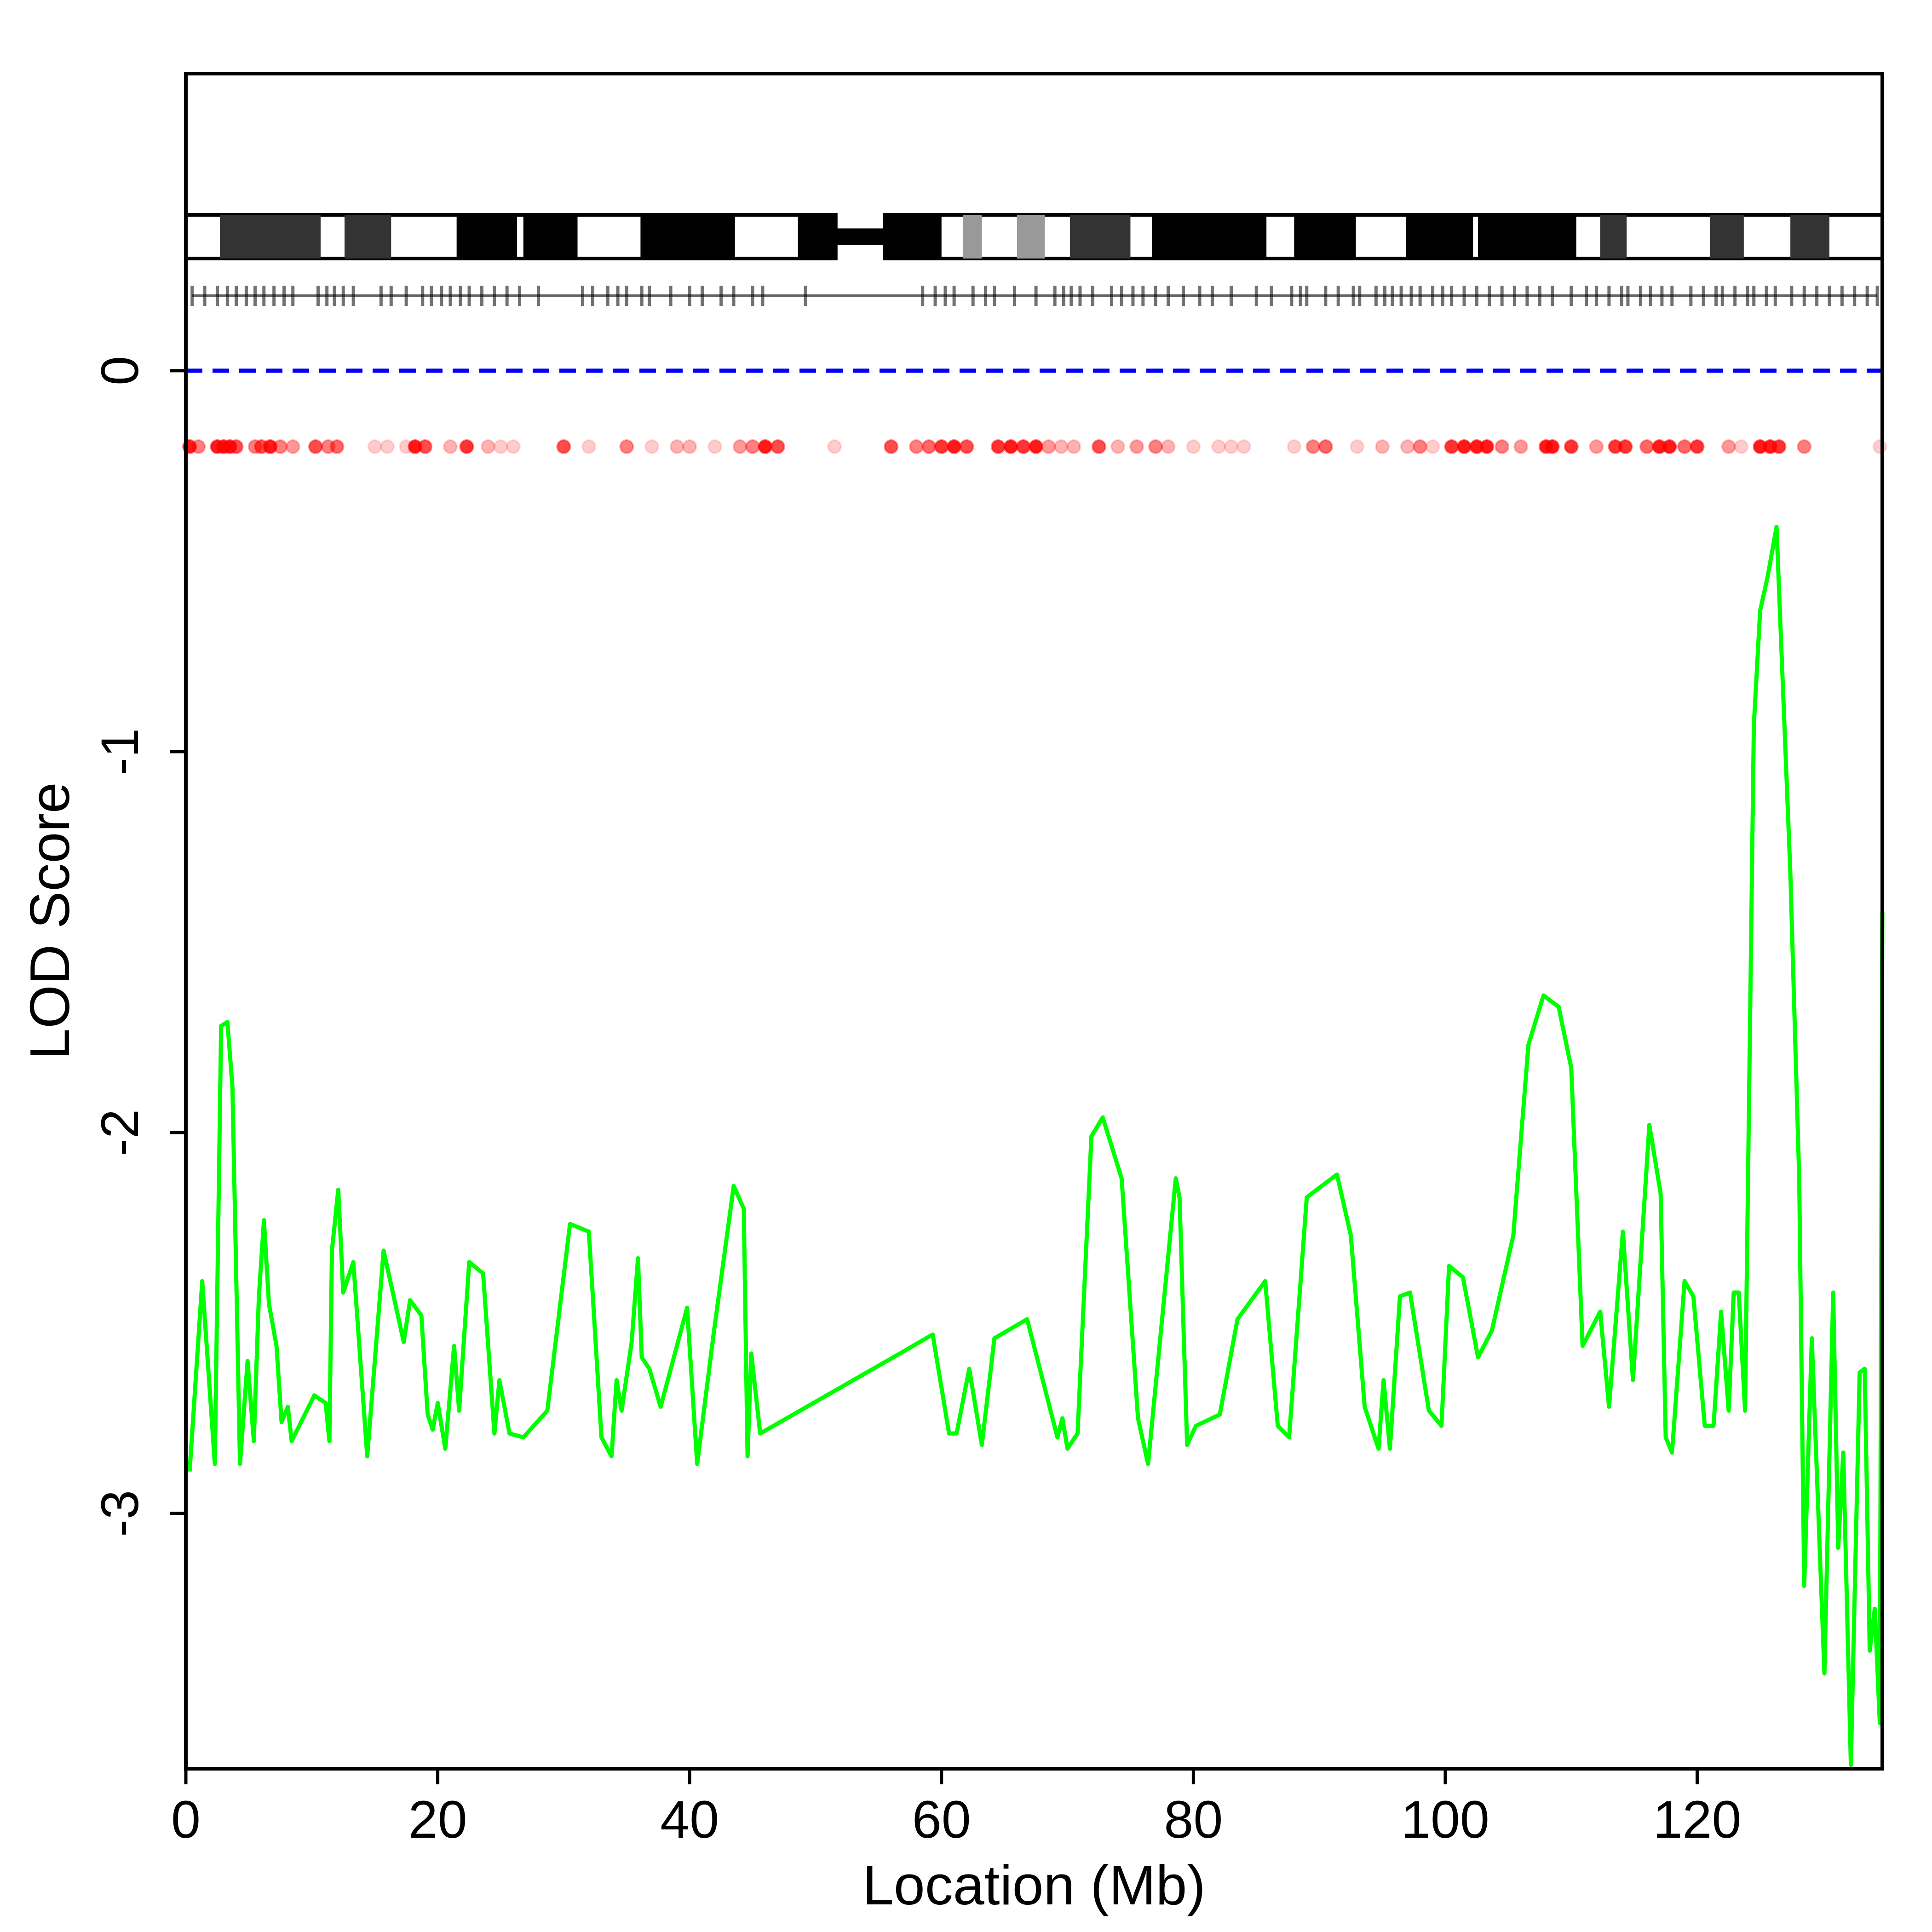  Describe the element at coordinates (1697, 1819) in the screenshot. I see `x-tick-label: 120` at that location.